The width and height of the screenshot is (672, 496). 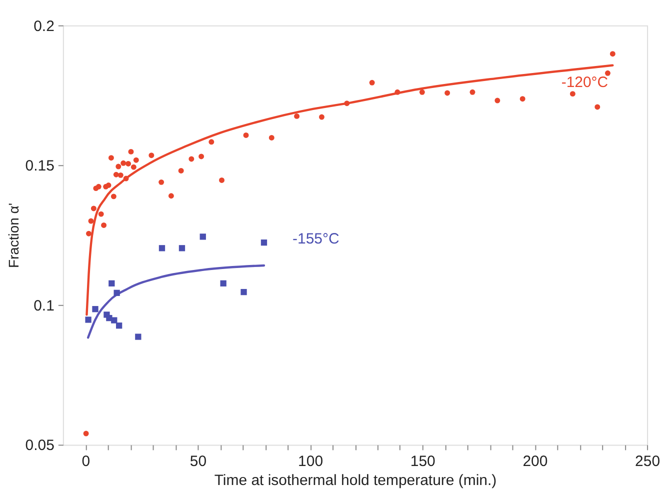 I want to click on x-tick-label: 0, so click(x=86, y=461).